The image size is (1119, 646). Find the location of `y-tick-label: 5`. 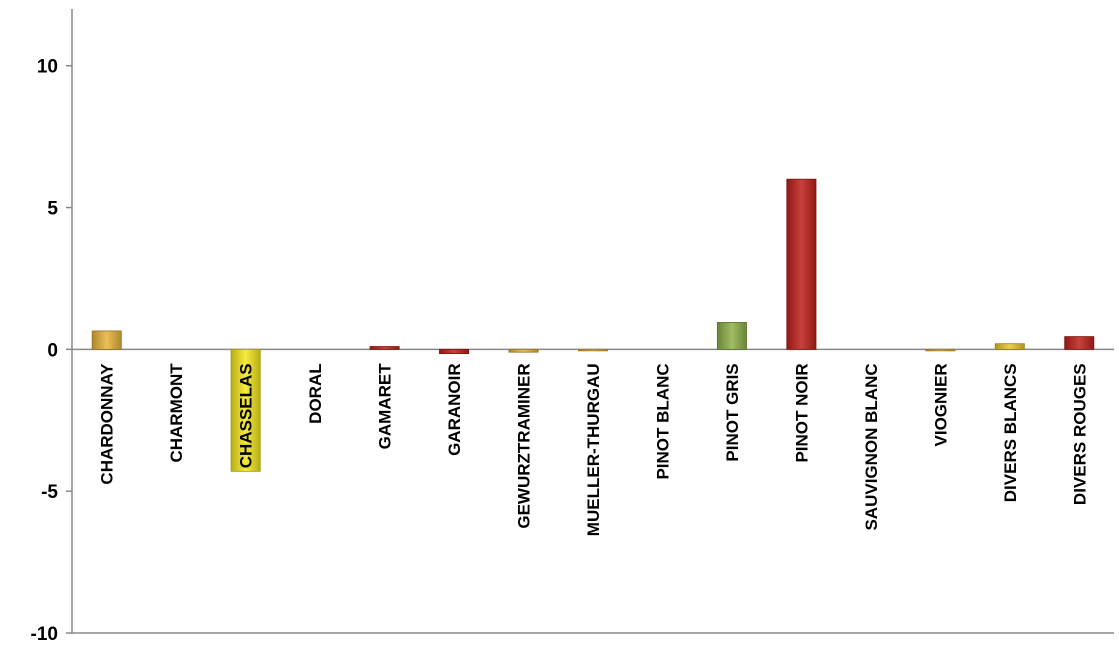

y-tick-label: 5 is located at coordinates (52, 209).